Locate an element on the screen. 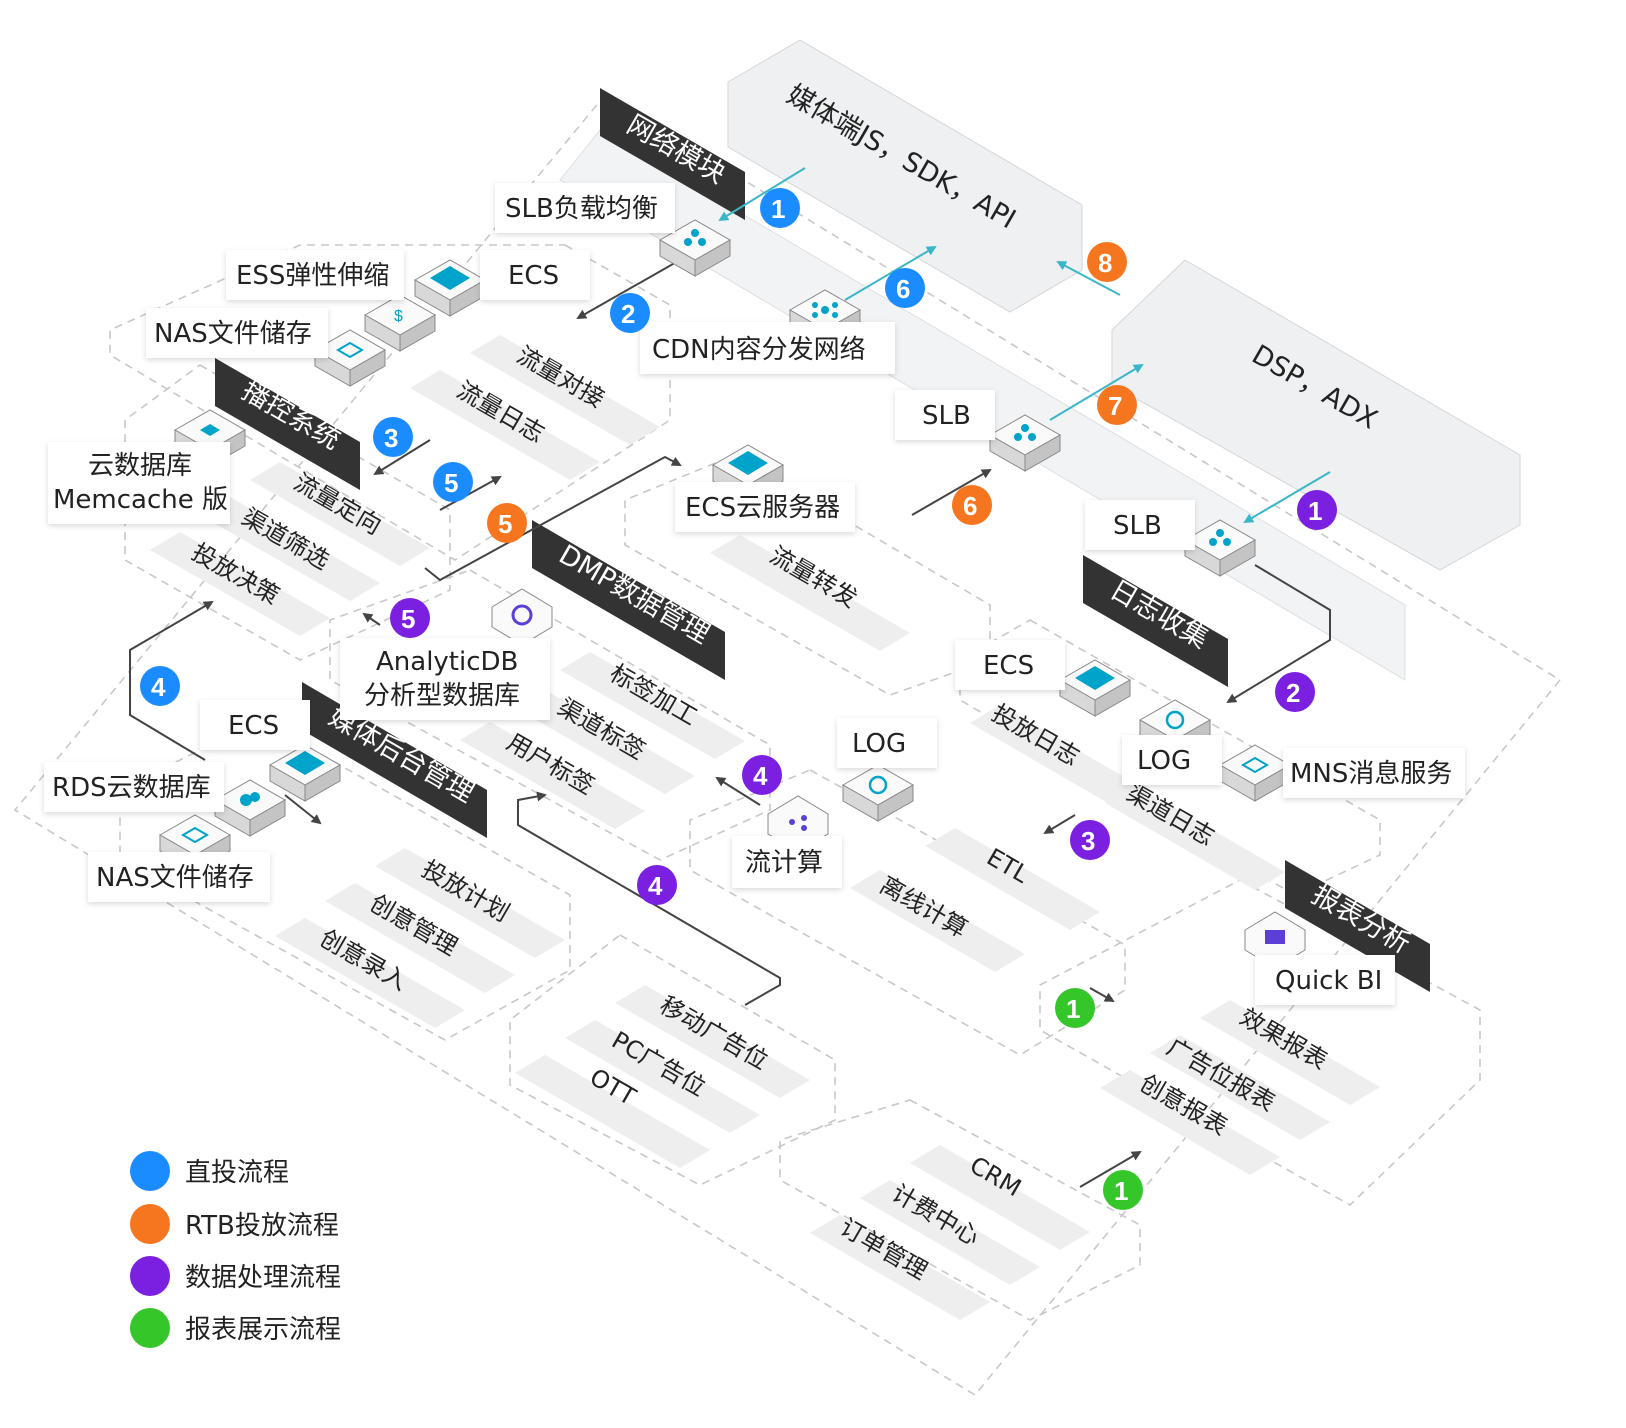  svg-text: 5 is located at coordinates (408, 619).